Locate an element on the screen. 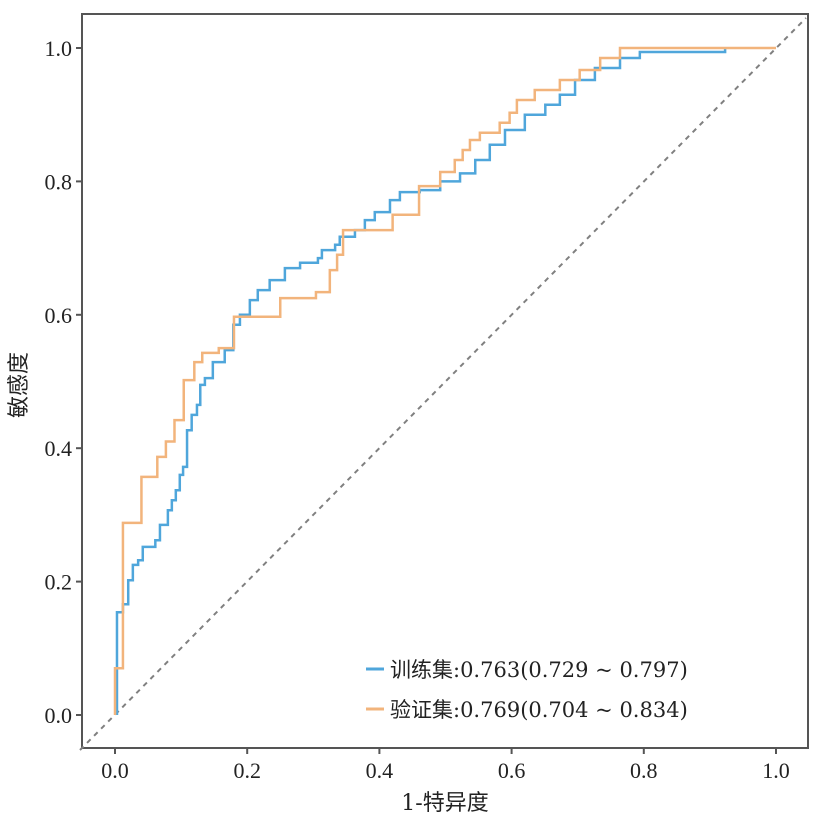 The image size is (824, 815). y-axis-label: 敏感度 is located at coordinates (19, 385).